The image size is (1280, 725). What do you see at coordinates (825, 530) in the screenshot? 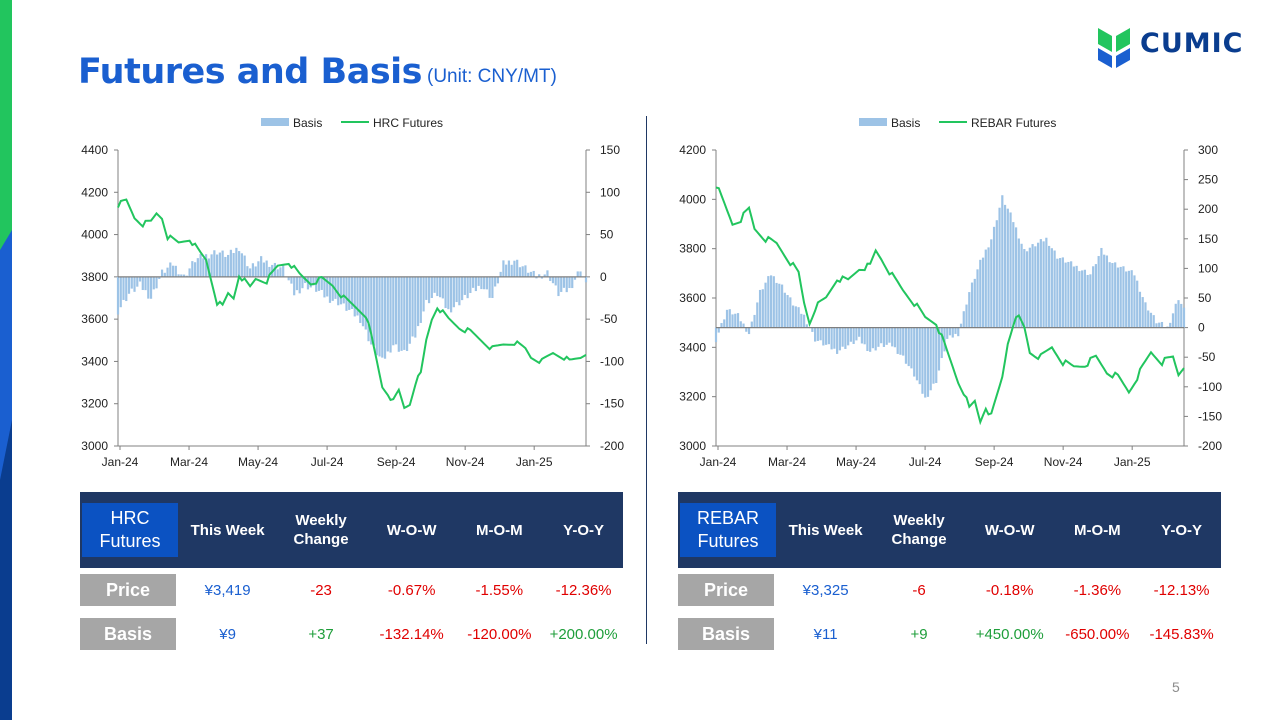
I see `header-this-week: This Week` at bounding box center [825, 530].